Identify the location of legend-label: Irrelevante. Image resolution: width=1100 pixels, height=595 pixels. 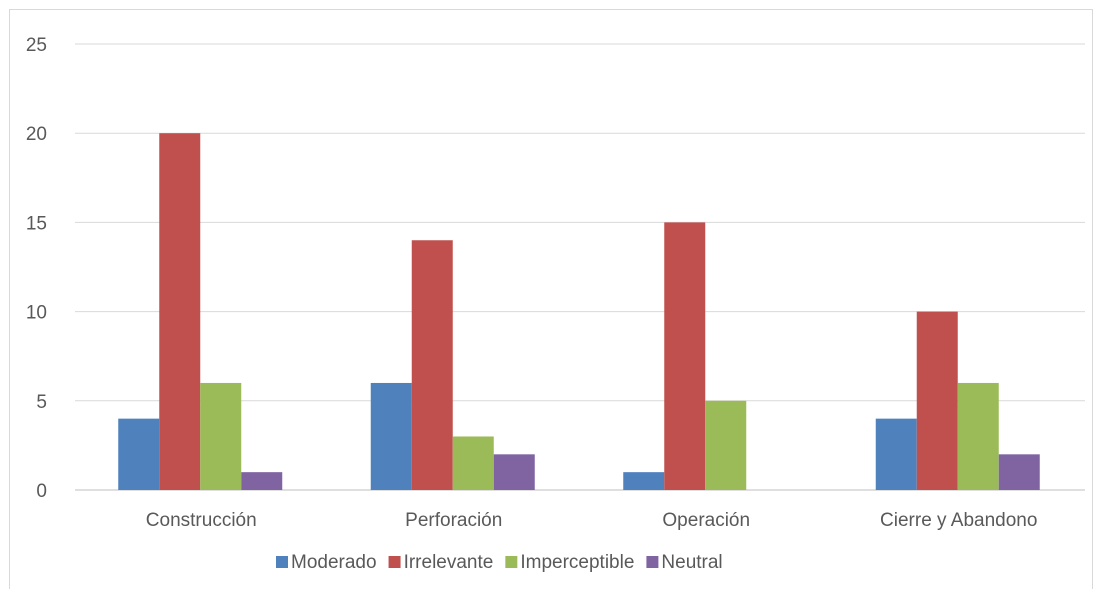
(449, 562).